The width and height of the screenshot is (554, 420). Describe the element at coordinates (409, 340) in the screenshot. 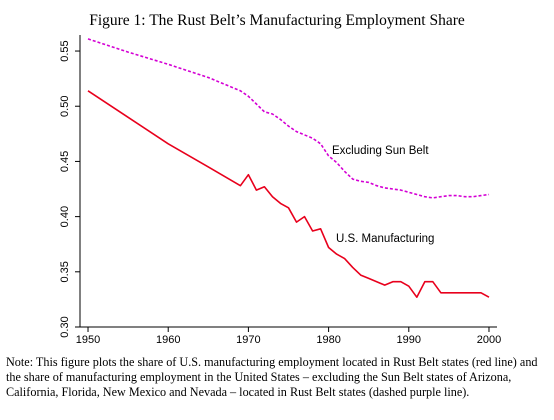

I see `x-tick-label: 1990` at that location.